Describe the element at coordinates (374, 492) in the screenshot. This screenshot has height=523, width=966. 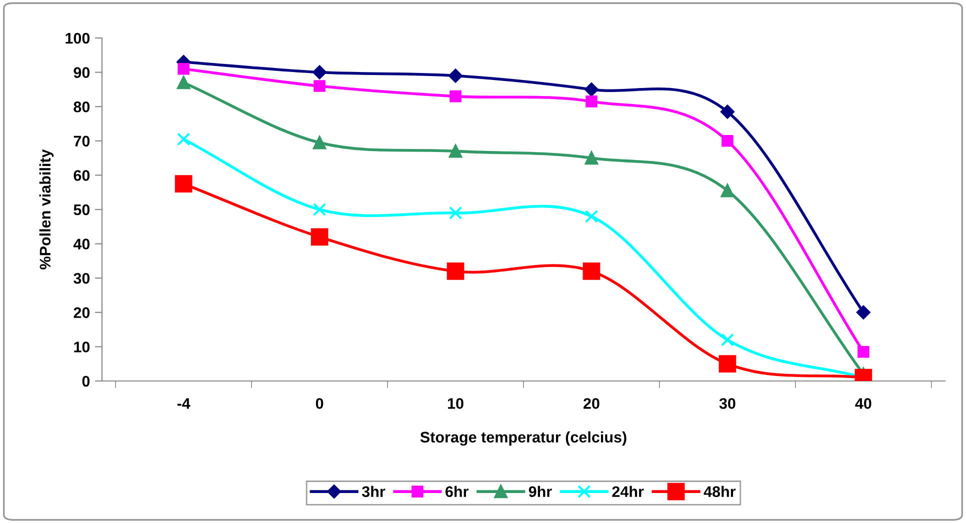
I see `legend-label: 3hr` at that location.